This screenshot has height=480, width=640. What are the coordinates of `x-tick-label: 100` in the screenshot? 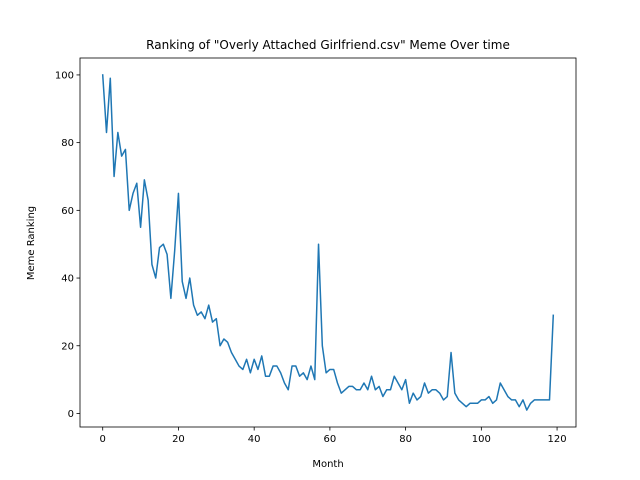 It's located at (481, 439).